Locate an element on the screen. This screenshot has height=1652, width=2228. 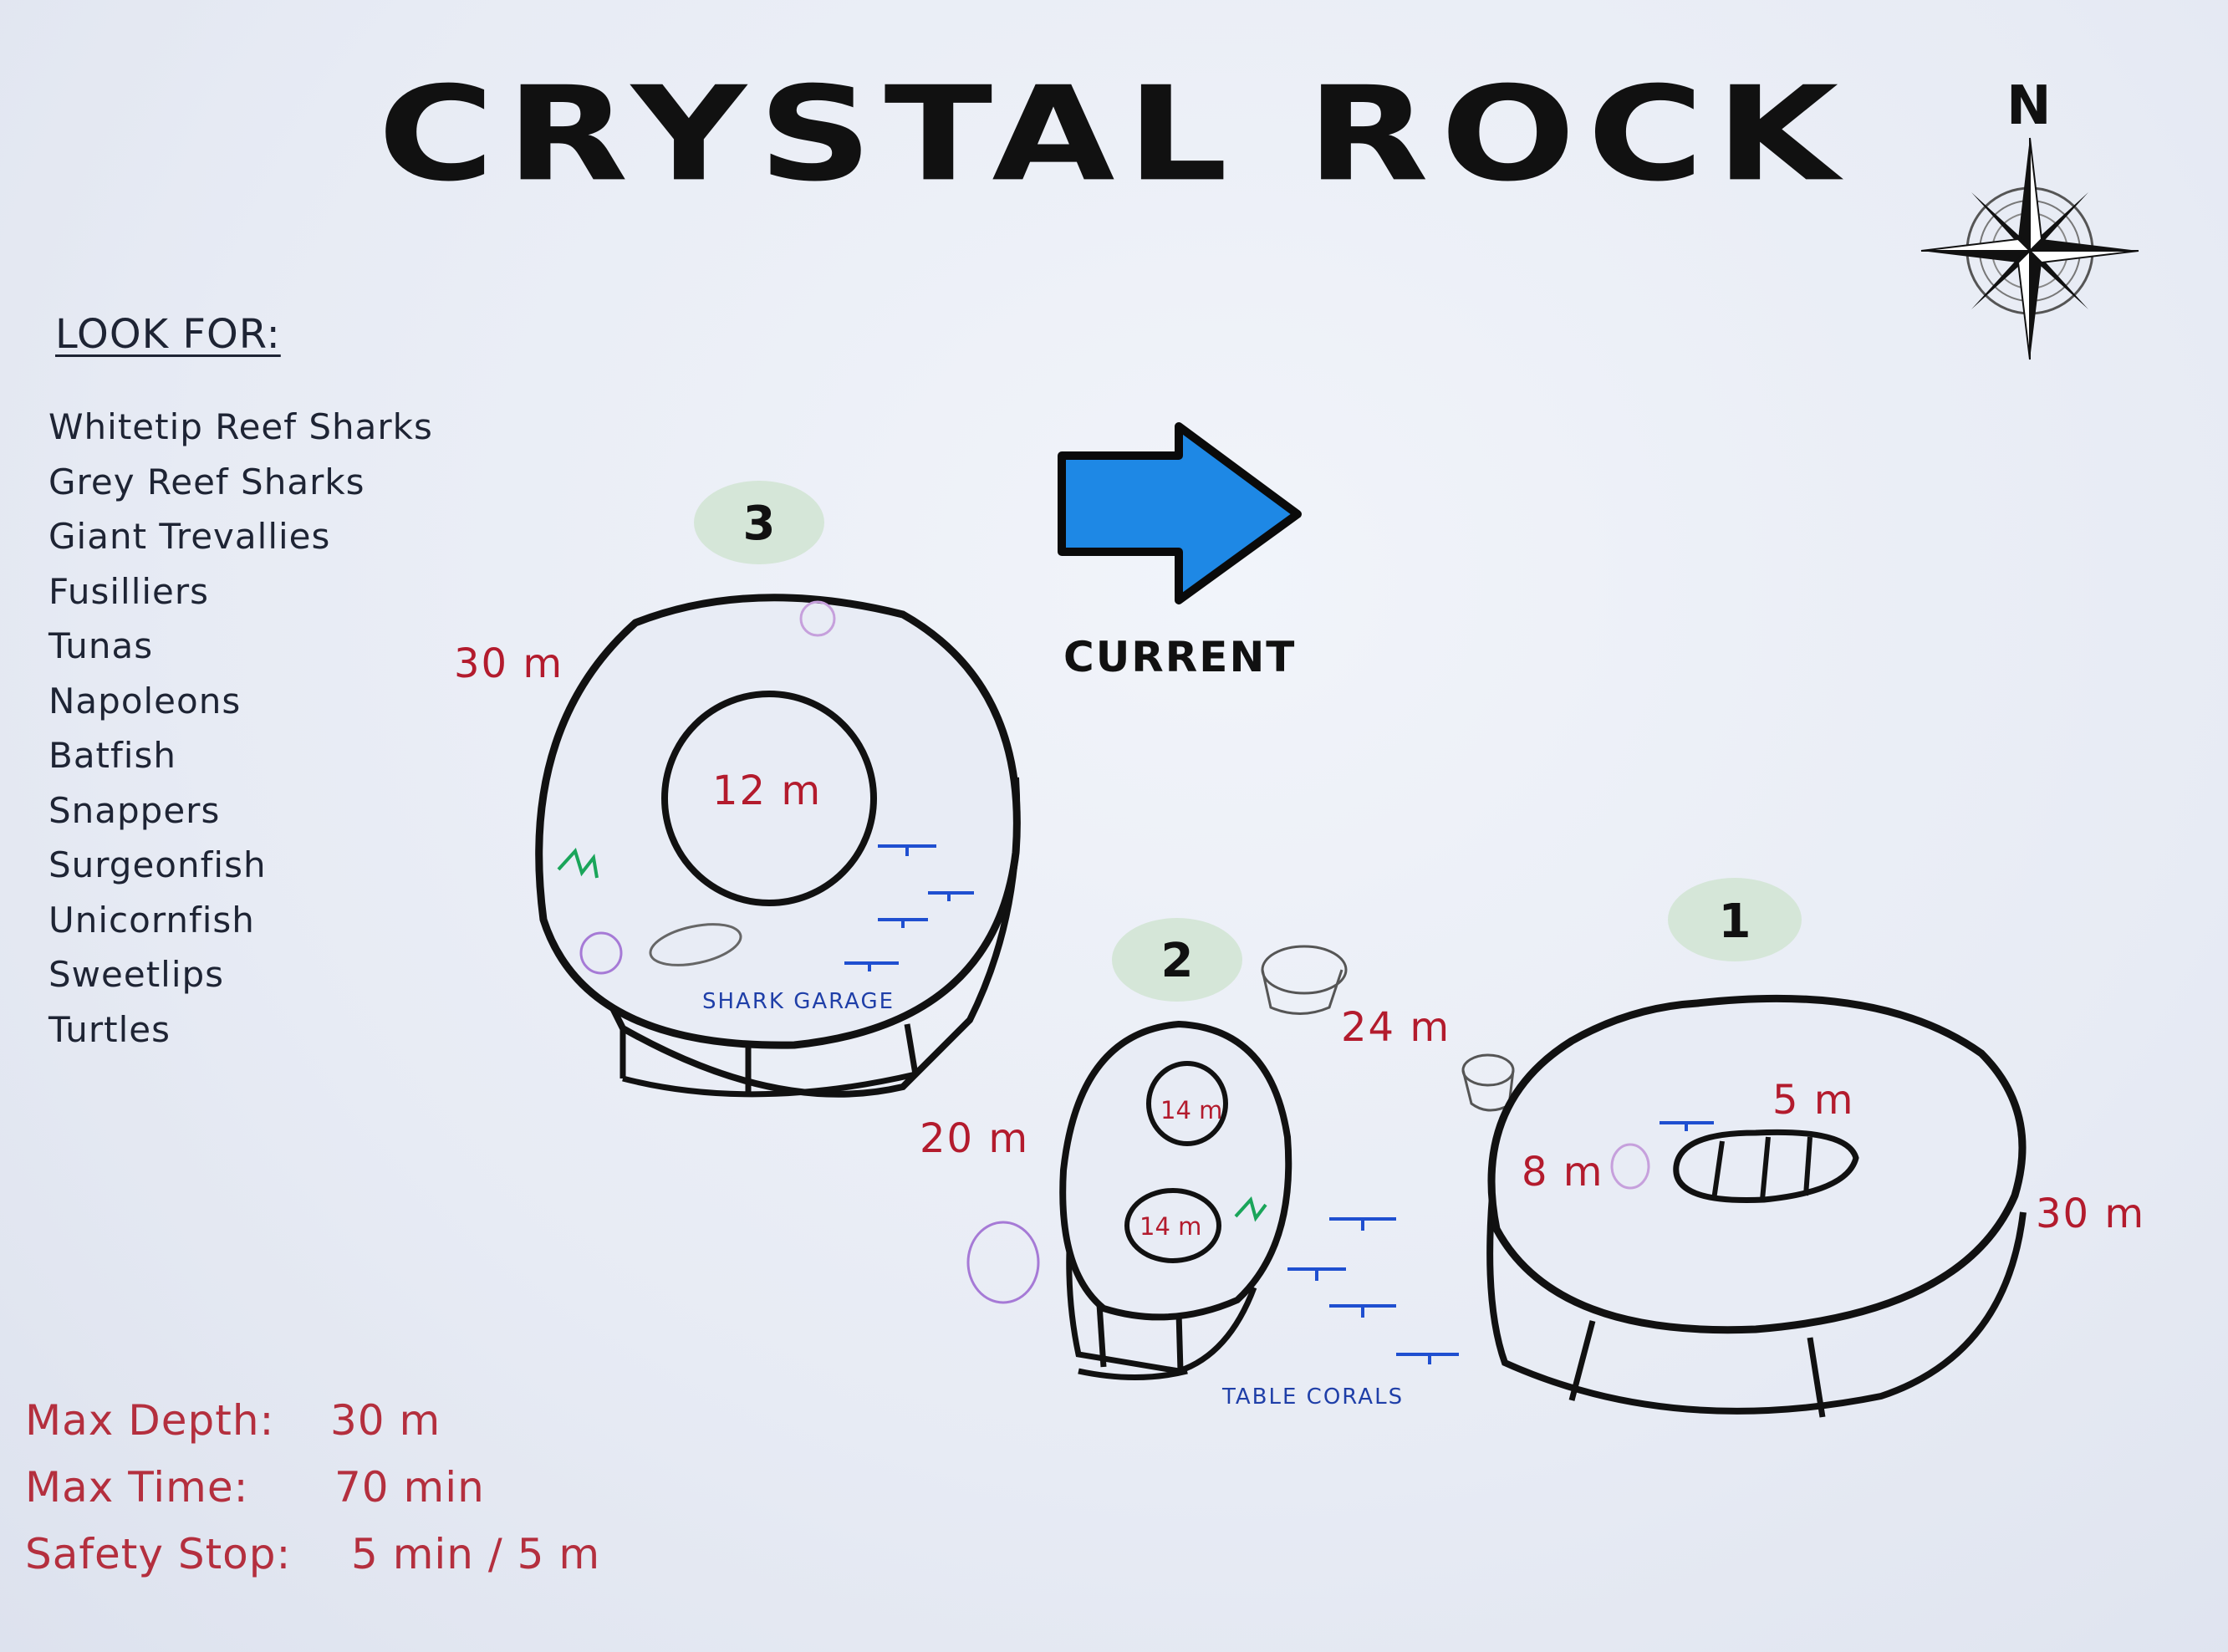
site-1-inner-depth: 5 m is located at coordinates (1814, 1100).